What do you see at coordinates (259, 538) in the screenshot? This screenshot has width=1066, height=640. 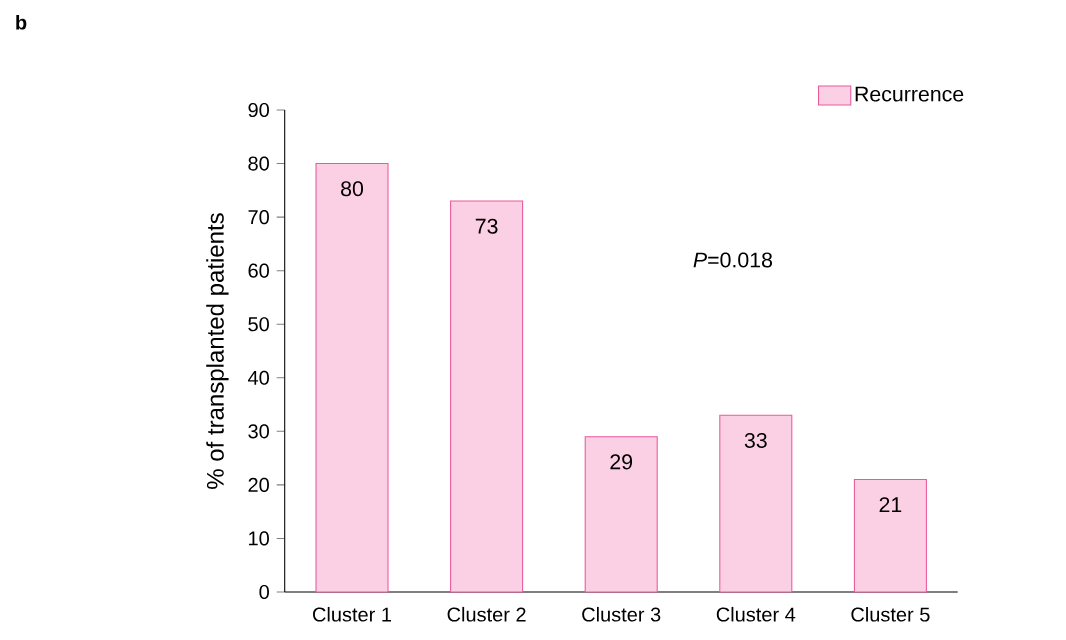 I see `y-tick-label: 10` at bounding box center [259, 538].